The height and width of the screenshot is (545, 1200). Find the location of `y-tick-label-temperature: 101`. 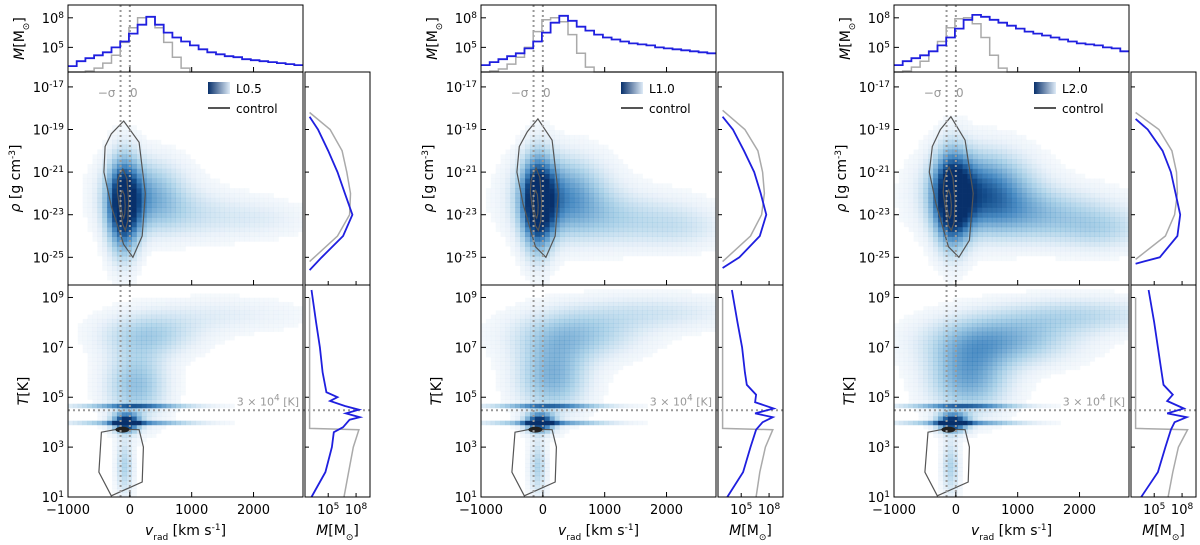

y-tick-label-temperature: 101 is located at coordinates (466, 498).